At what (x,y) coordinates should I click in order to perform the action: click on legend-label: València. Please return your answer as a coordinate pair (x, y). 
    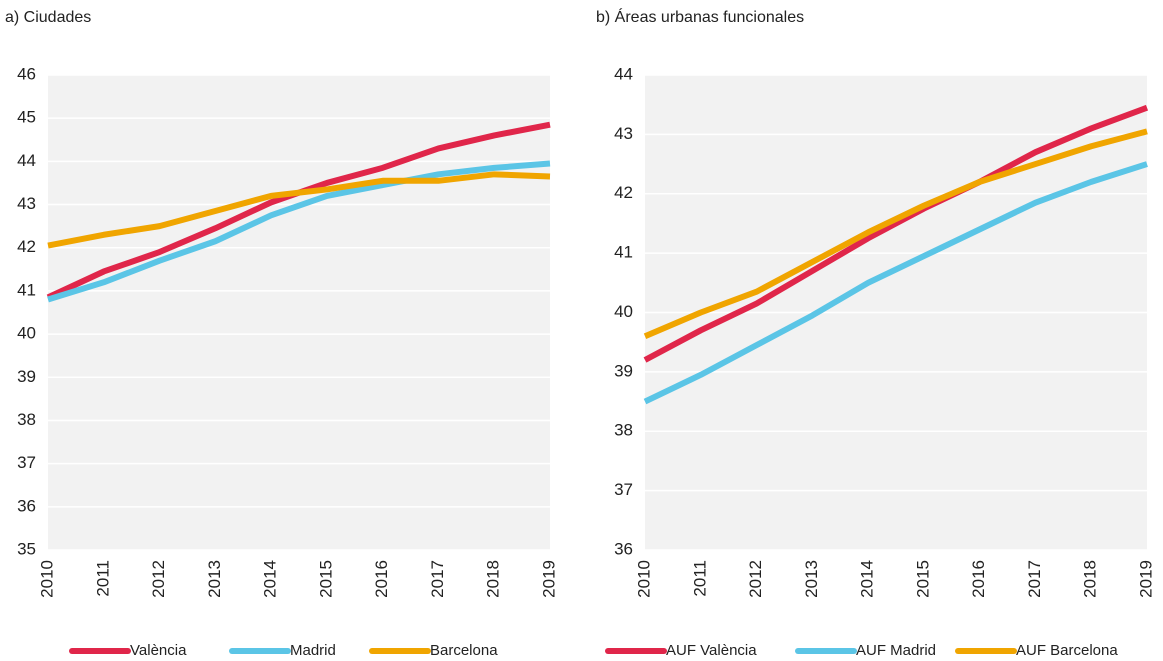
    Looking at the image, I should click on (158, 650).